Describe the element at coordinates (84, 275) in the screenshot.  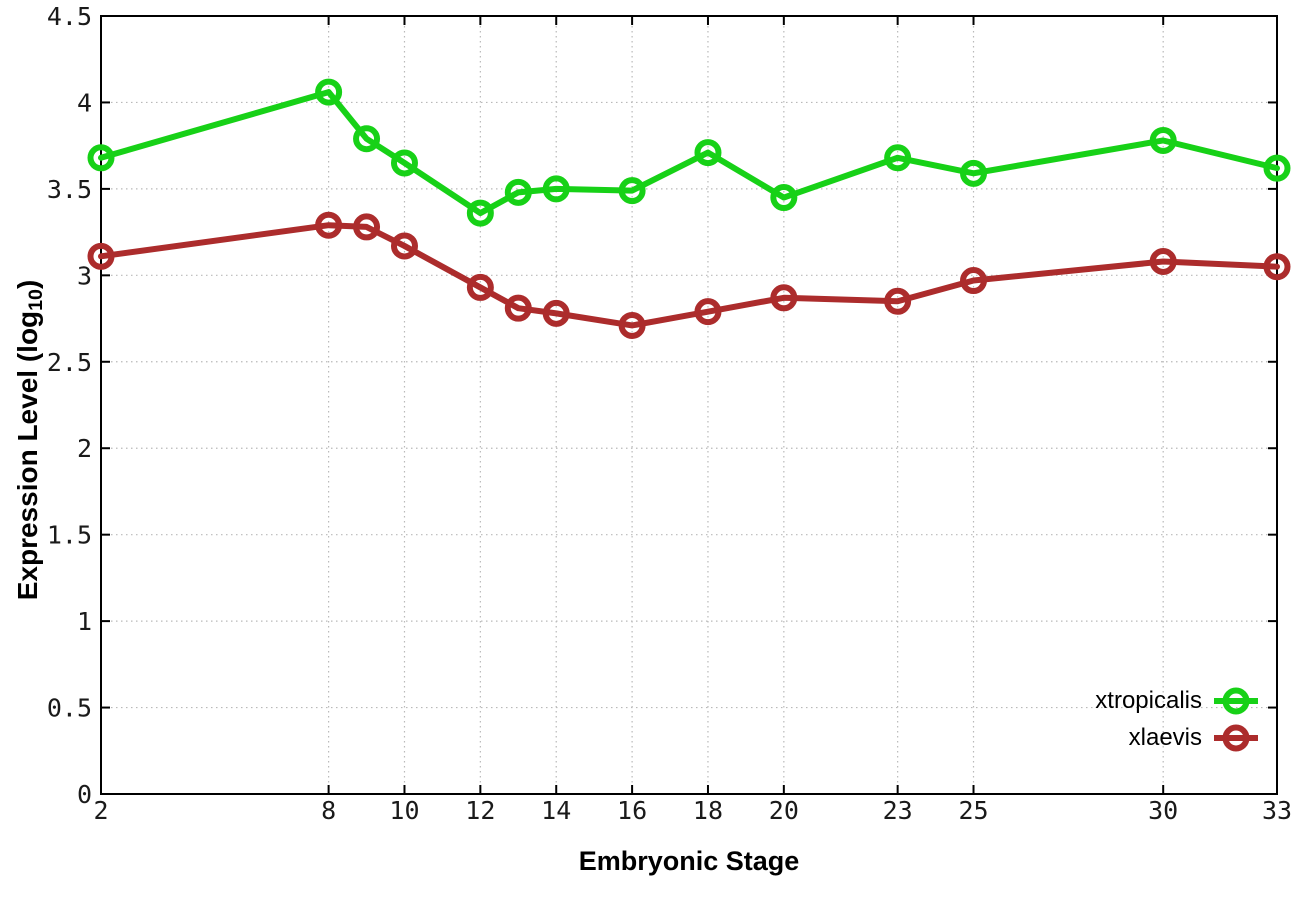
I see `y-tick-label: 3` at that location.